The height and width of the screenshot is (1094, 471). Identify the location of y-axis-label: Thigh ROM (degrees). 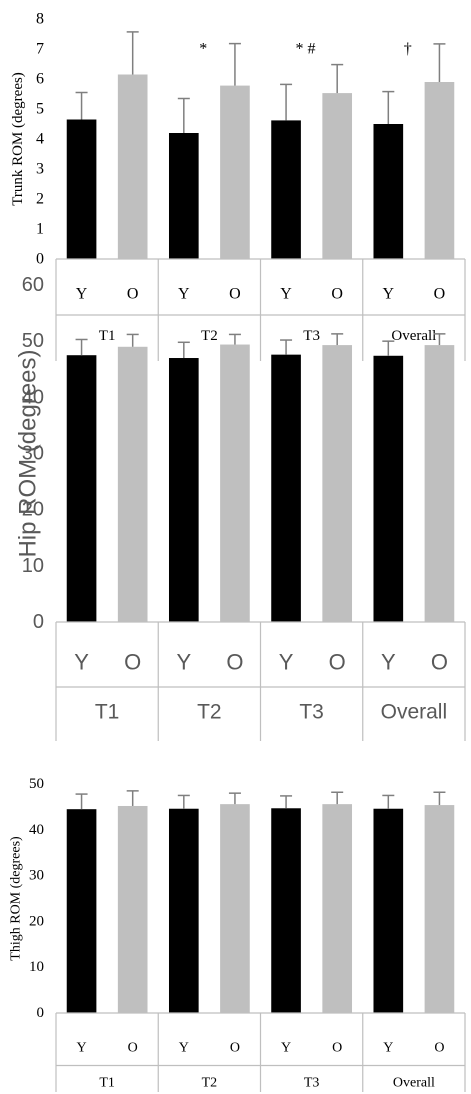
(16, 898).